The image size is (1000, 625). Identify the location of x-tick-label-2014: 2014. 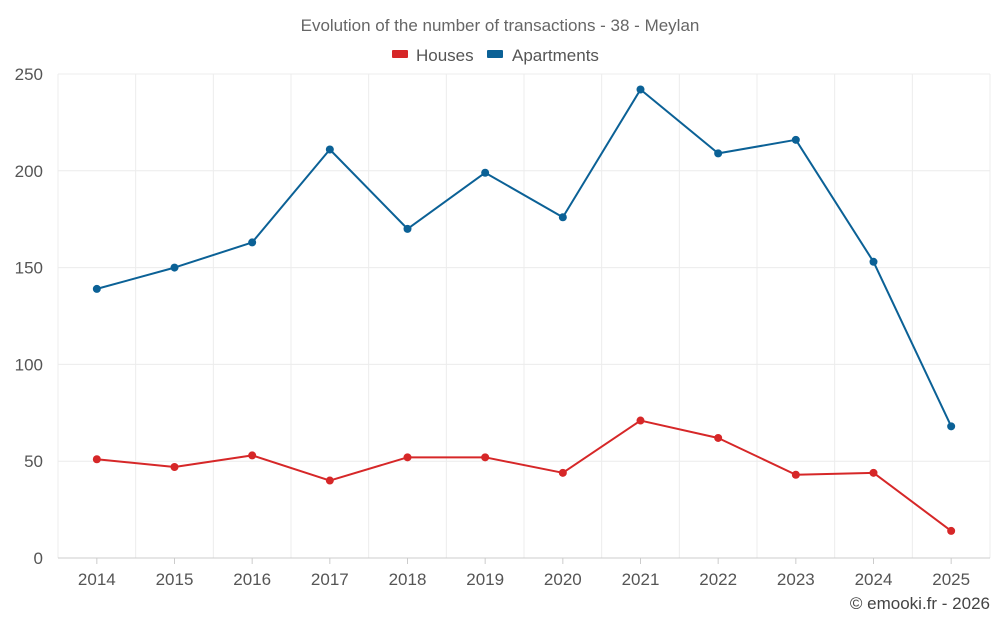
(97, 579).